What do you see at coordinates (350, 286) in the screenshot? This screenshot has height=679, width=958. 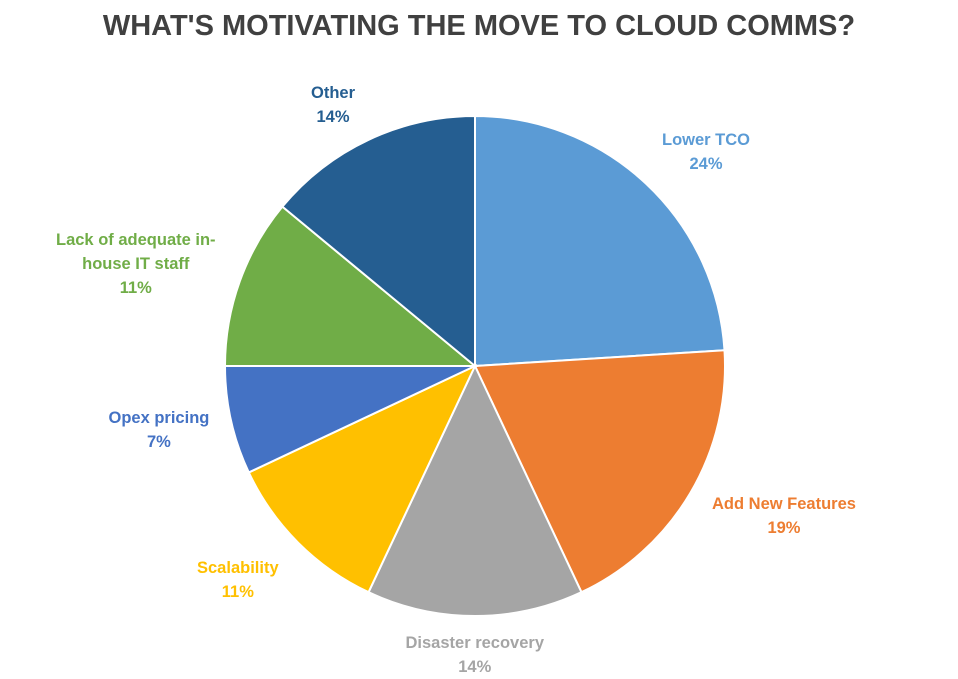 I see `pie-slice-lack-of-adequate-in-house-it-staff` at bounding box center [350, 286].